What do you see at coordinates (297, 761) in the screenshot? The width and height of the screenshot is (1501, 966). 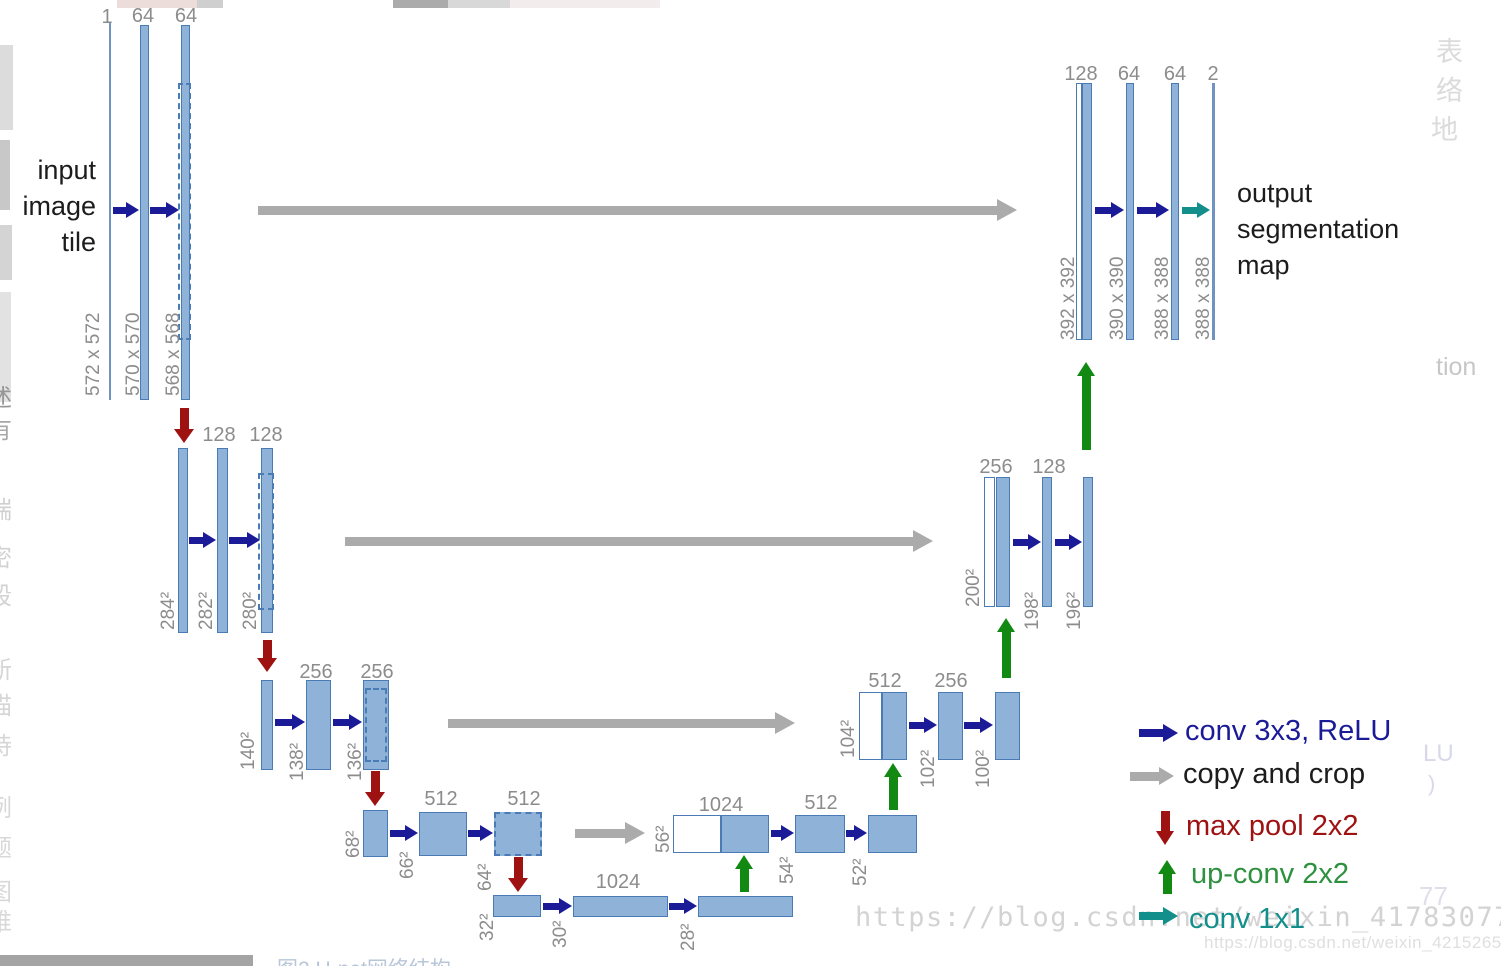 I see `feature-size-label: 138²` at bounding box center [297, 761].